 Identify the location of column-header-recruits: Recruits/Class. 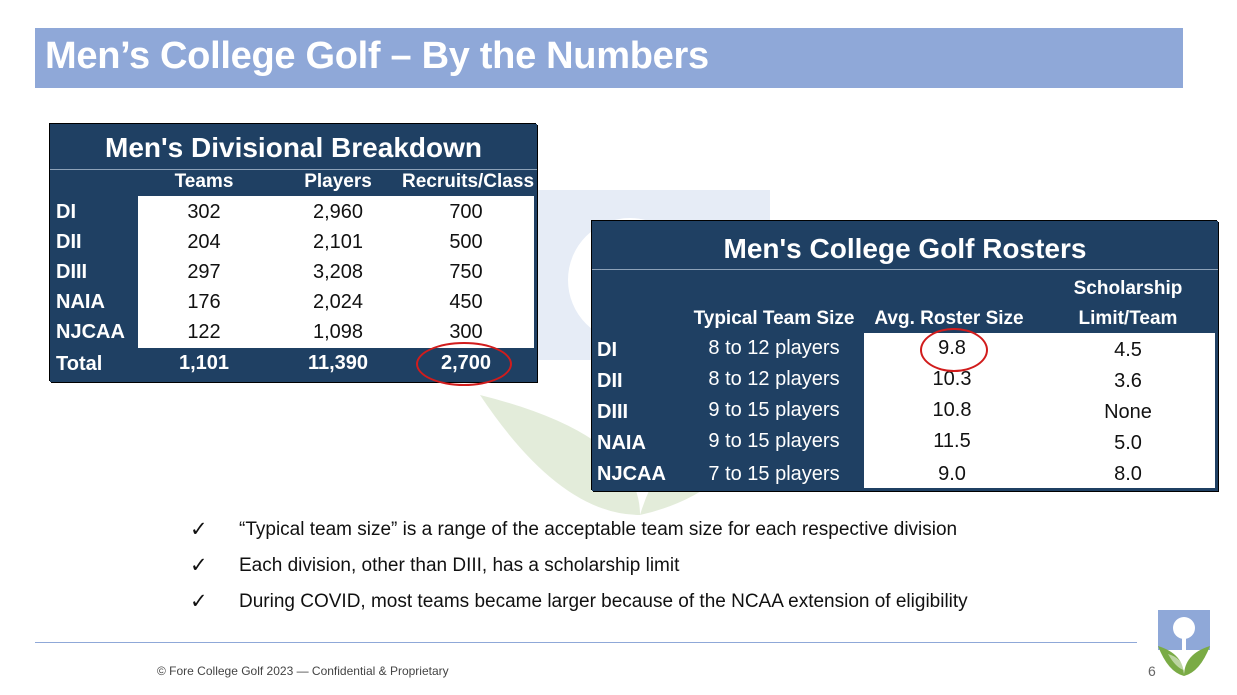
(468, 181).